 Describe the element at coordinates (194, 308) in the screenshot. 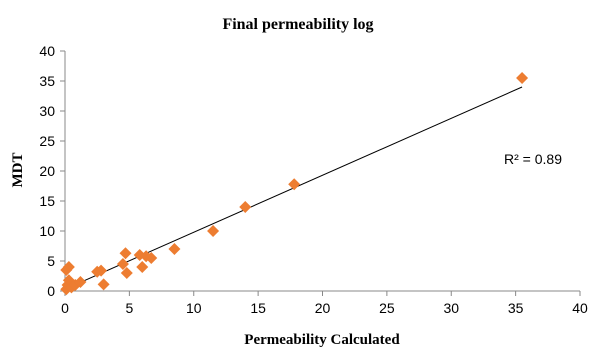

I see `x-tick-label: 10` at that location.